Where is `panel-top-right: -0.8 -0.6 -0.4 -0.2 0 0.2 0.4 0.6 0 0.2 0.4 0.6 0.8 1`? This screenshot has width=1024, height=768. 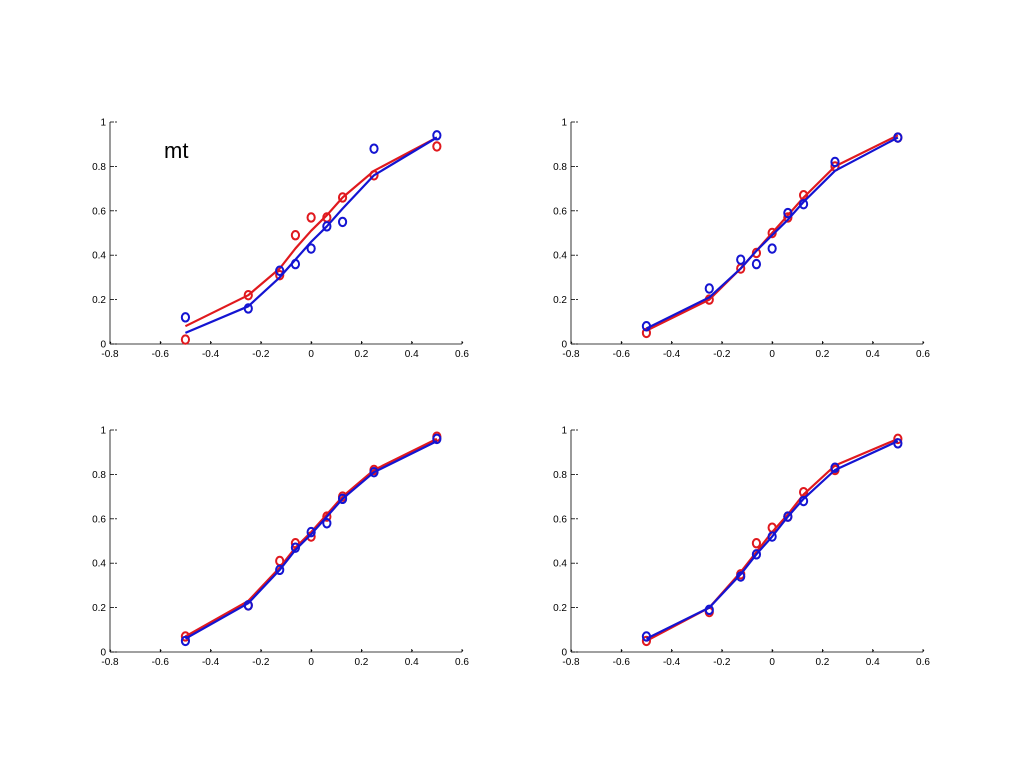
panel-top-right: -0.8 -0.6 -0.4 -0.2 0 0.2 0.4 0.6 0 0.2 0.4 0.6 0.8 1 is located at coordinates (741, 239).